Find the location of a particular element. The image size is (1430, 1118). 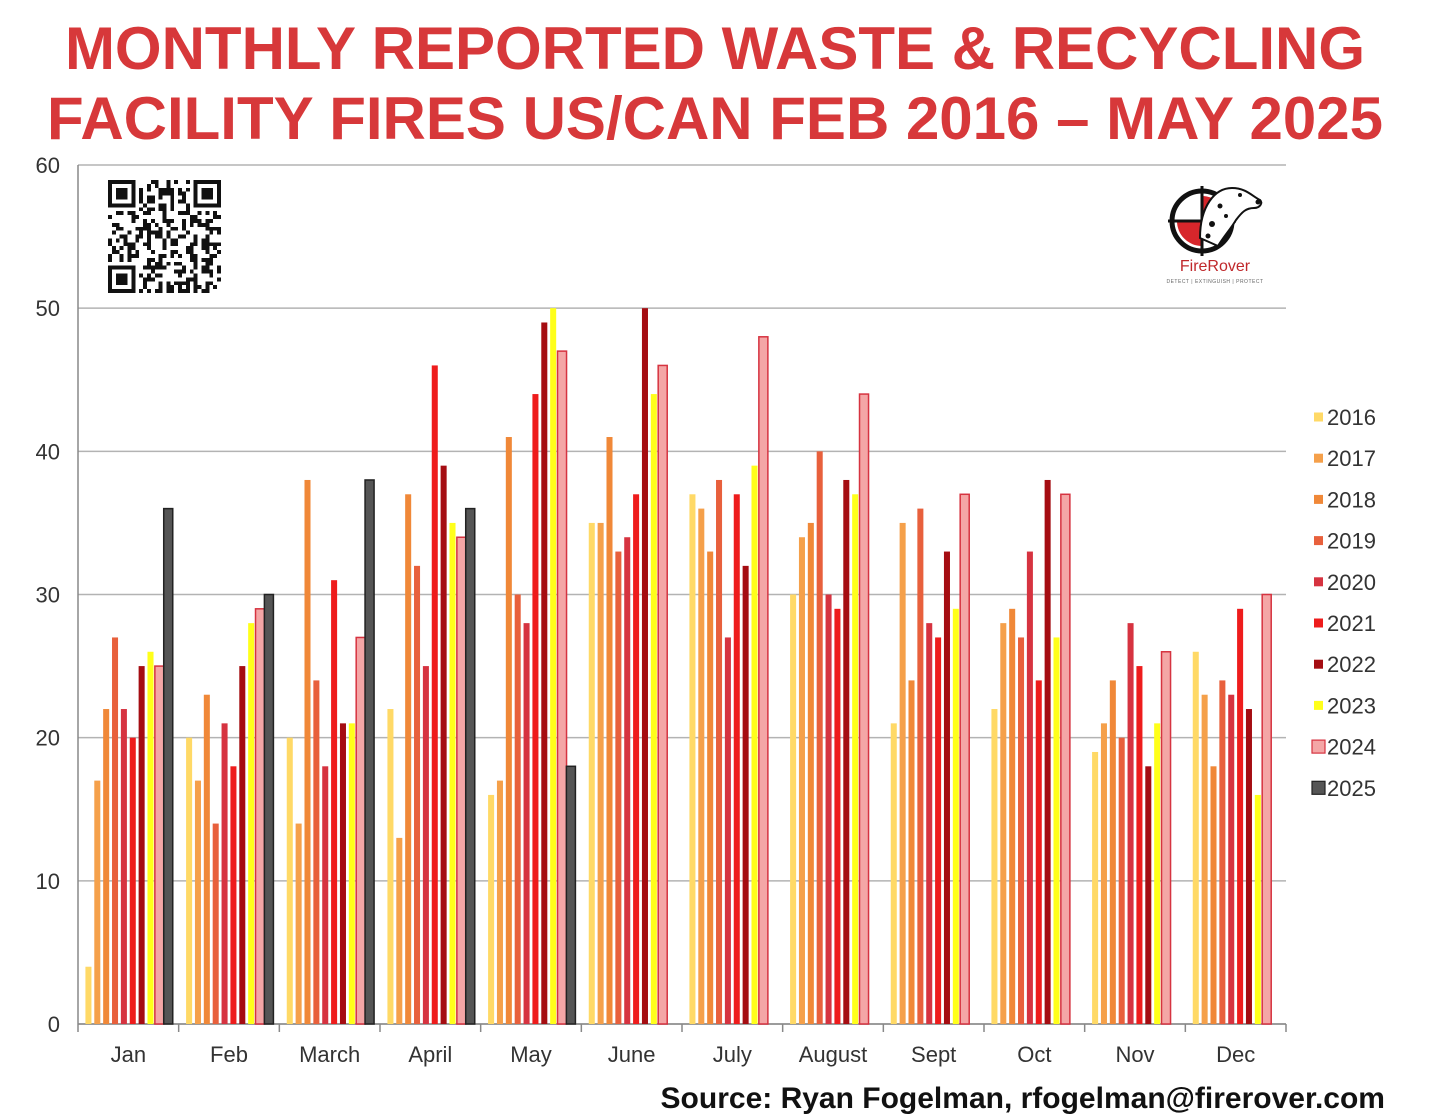

y-tick-label: 40 is located at coordinates (48, 451).